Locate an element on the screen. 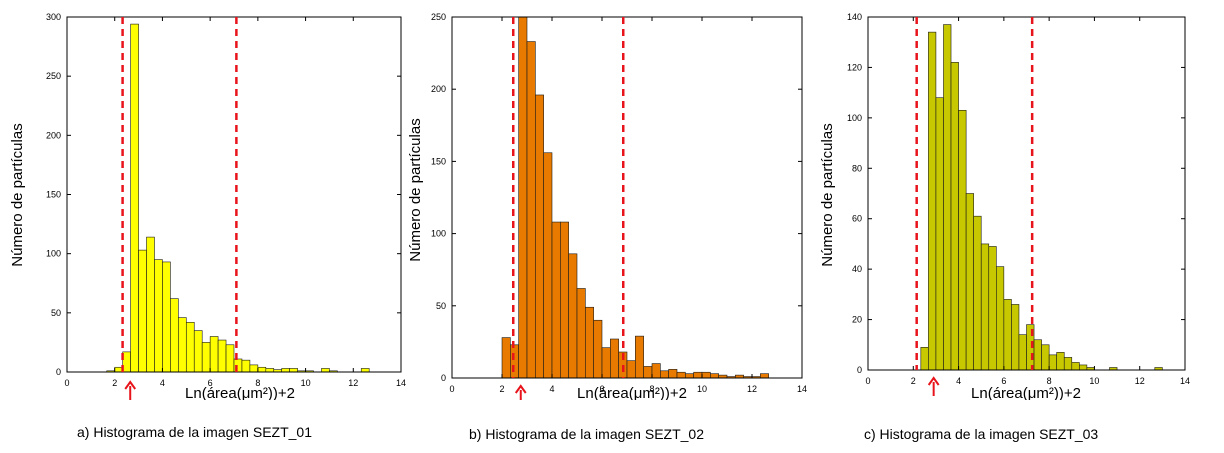  y-tick-label: 200 is located at coordinates (438, 89).